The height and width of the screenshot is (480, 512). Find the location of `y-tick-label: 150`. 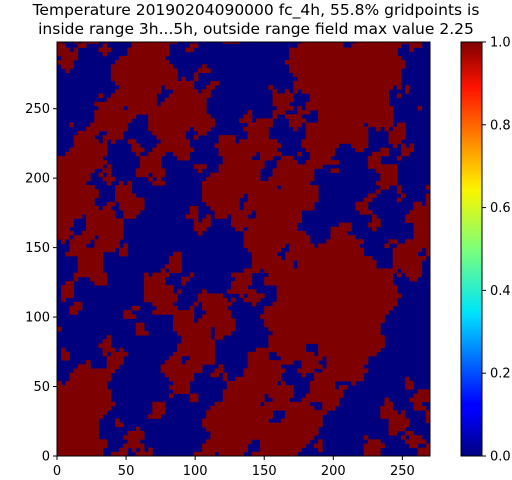

y-tick-label: 150 is located at coordinates (37, 248).